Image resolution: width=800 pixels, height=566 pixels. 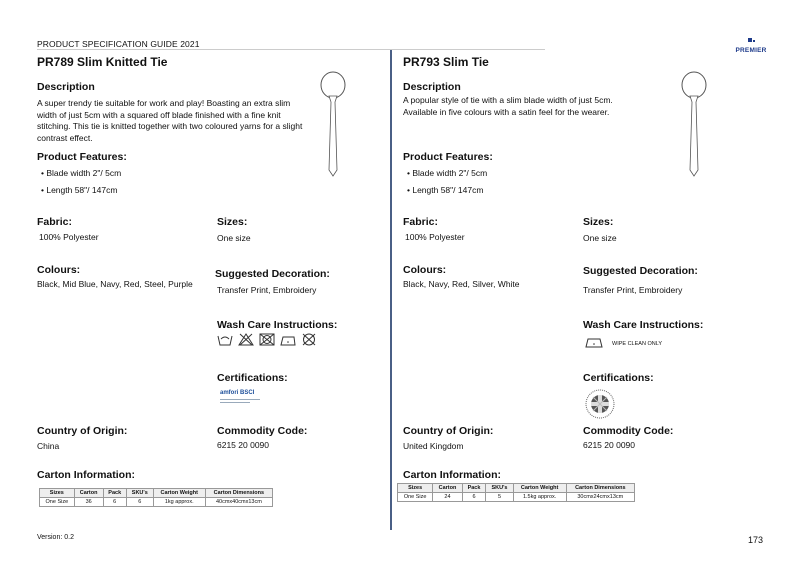 I want to click on no-tumble-dry-icon, so click(x=267, y=339).